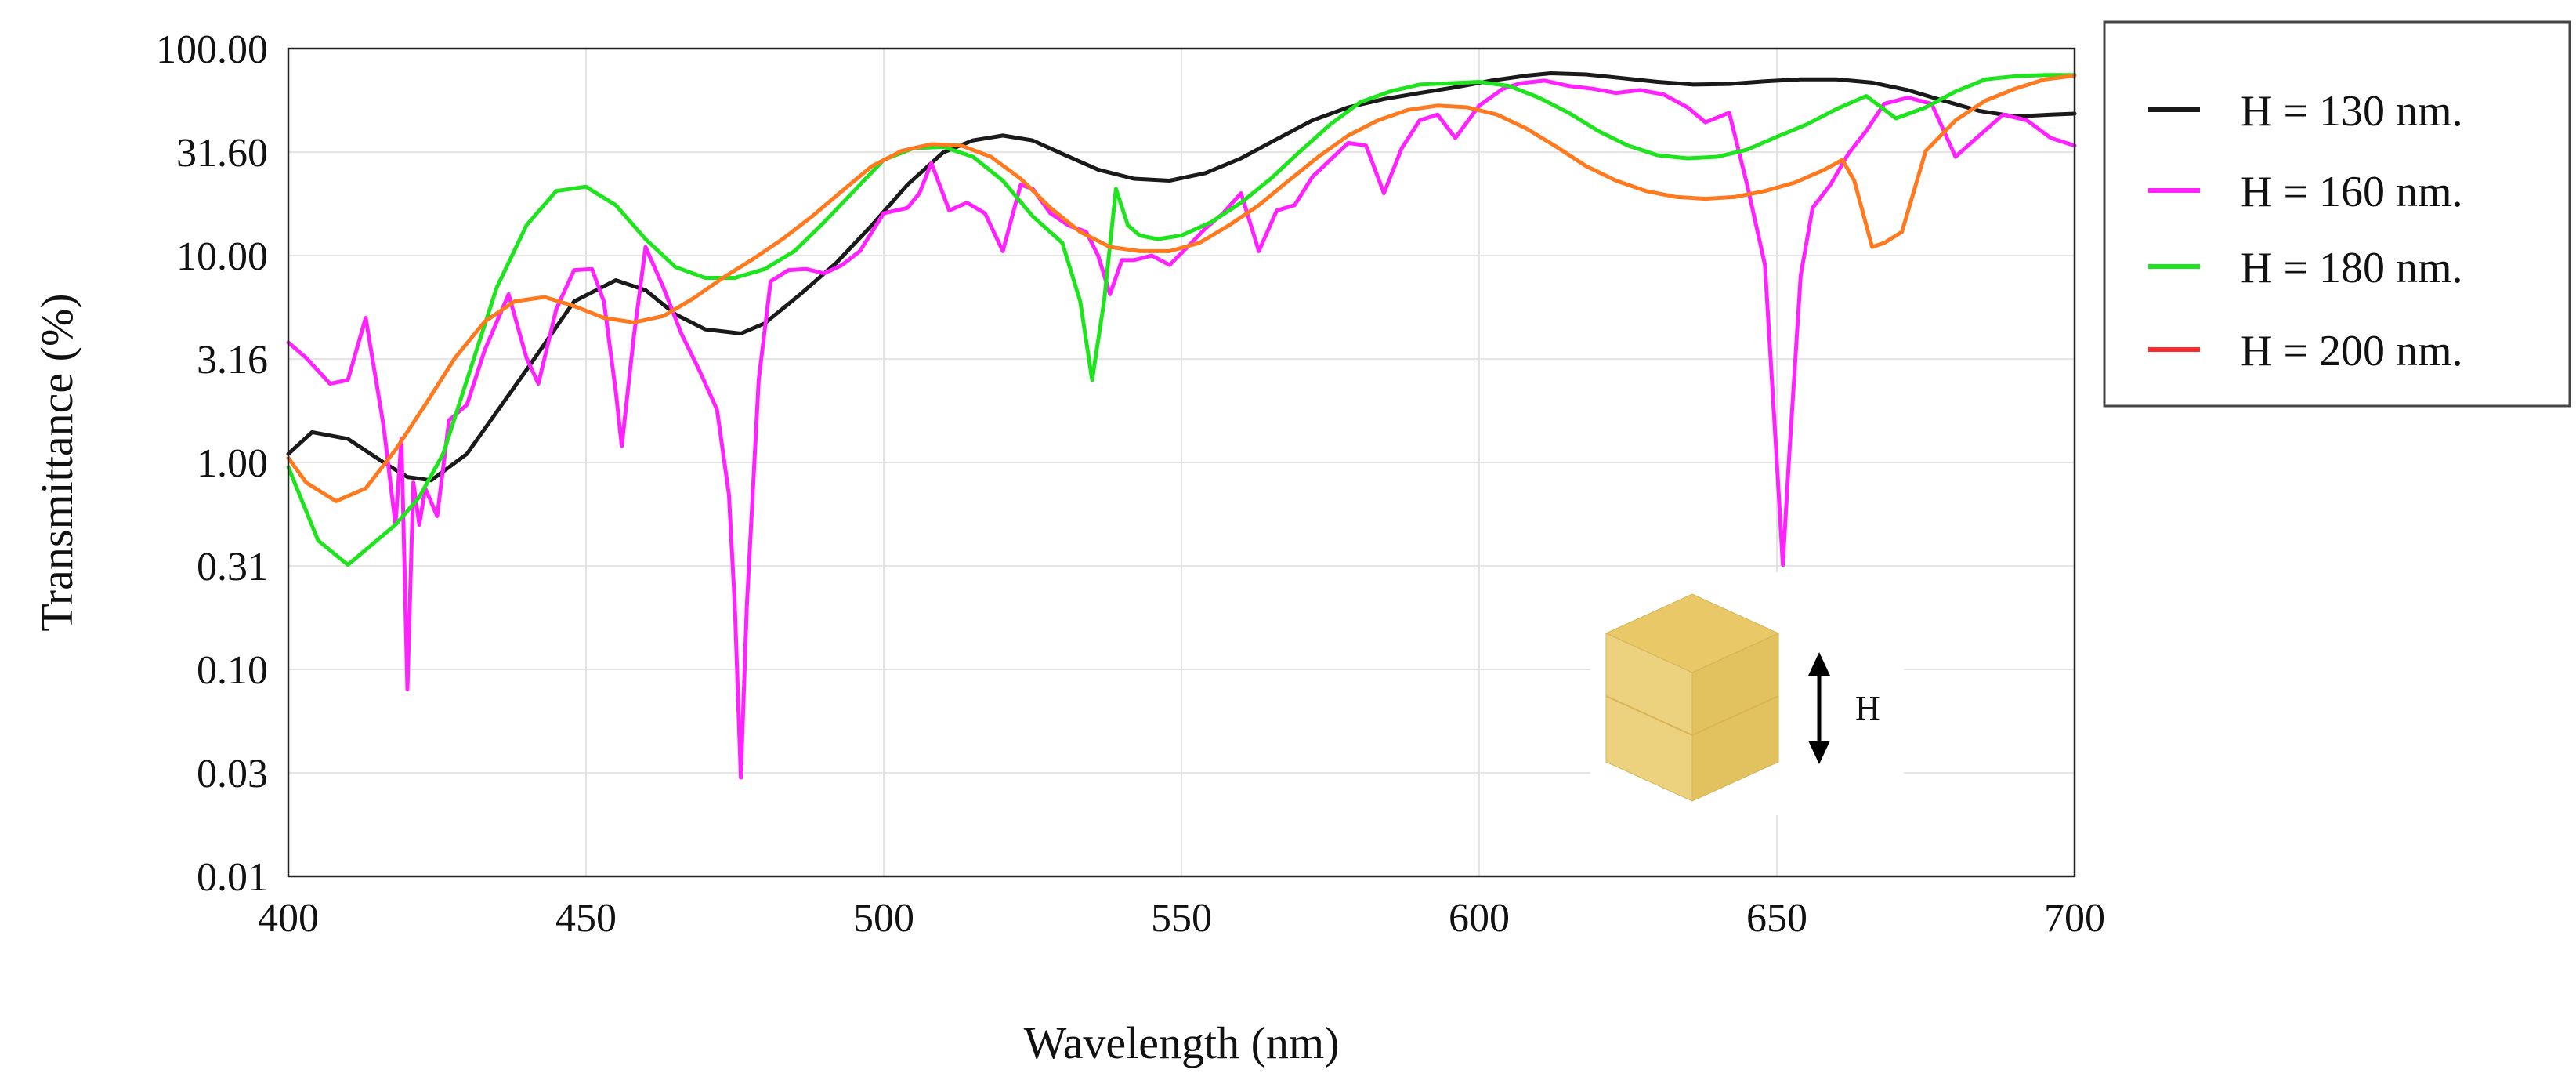  I want to click on legend-label-h180: H = 180 nm., so click(2352, 268).